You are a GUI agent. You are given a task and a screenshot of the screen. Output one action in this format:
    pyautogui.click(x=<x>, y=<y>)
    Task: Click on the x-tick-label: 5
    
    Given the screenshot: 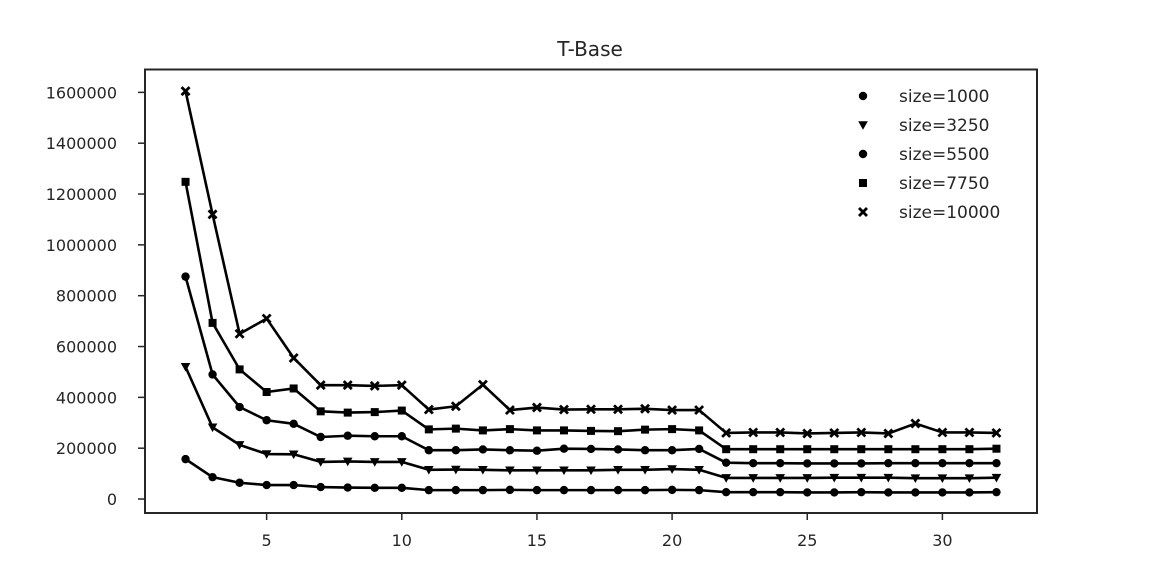 What is the action you would take?
    pyautogui.click(x=267, y=540)
    